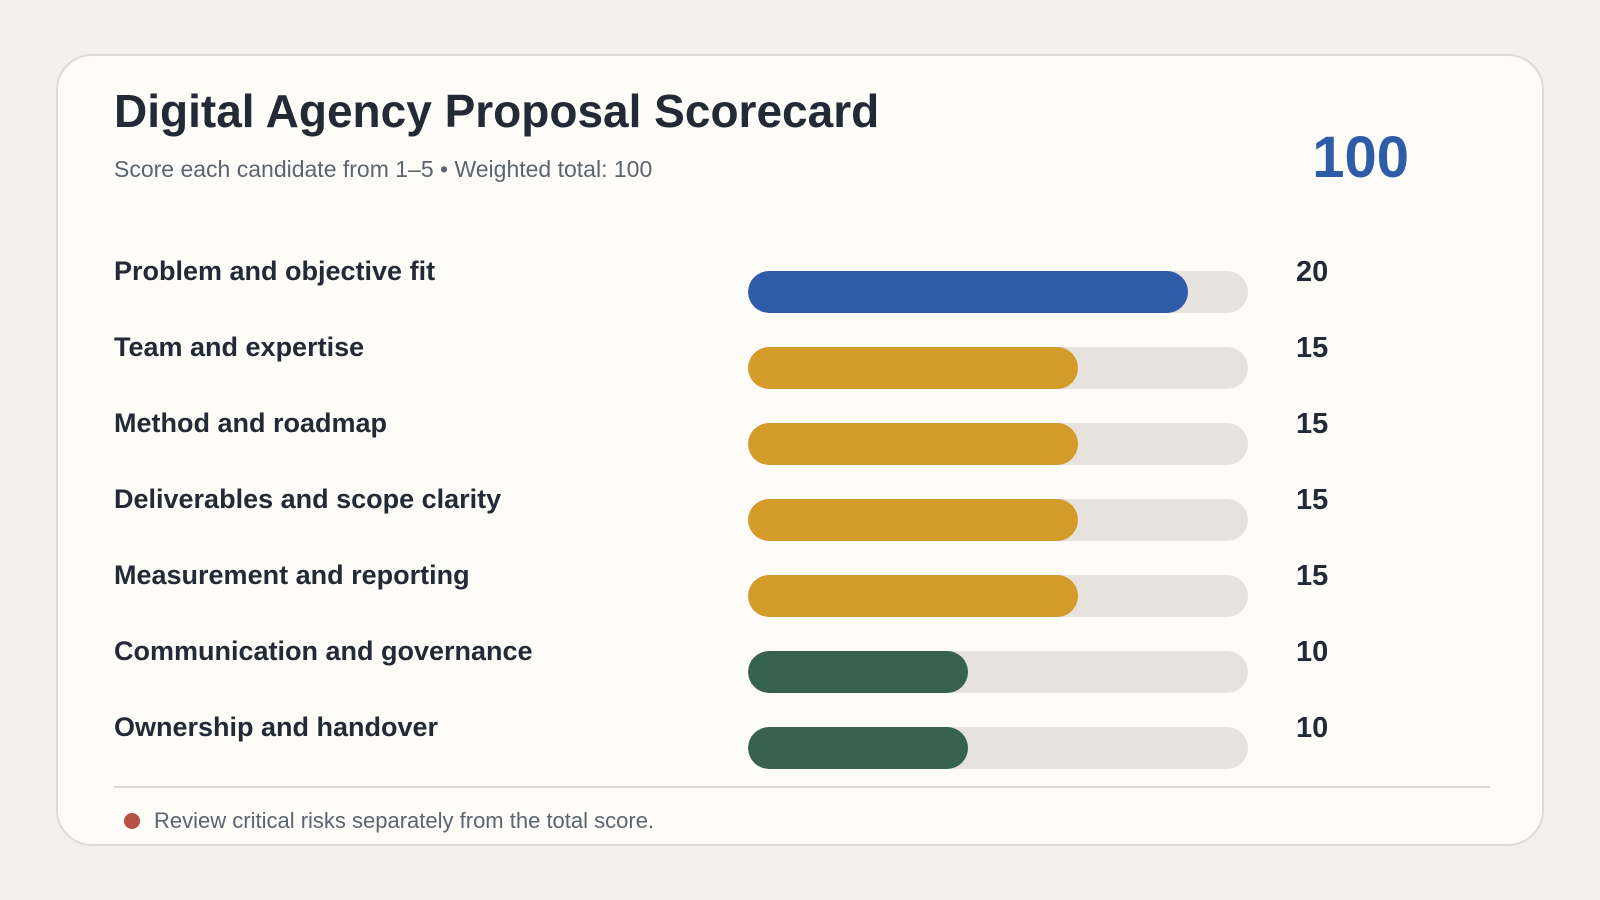  I want to click on criterion-row: Deliverables and scope clarity 15, so click(734, 502).